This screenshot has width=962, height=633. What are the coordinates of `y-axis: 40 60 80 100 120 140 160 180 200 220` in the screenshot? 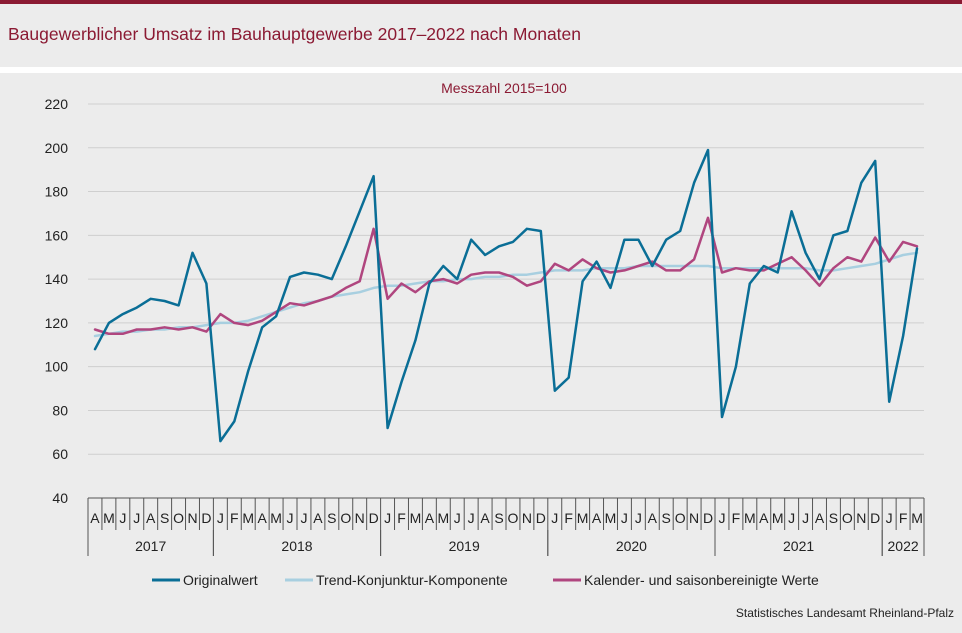 It's located at (57, 301).